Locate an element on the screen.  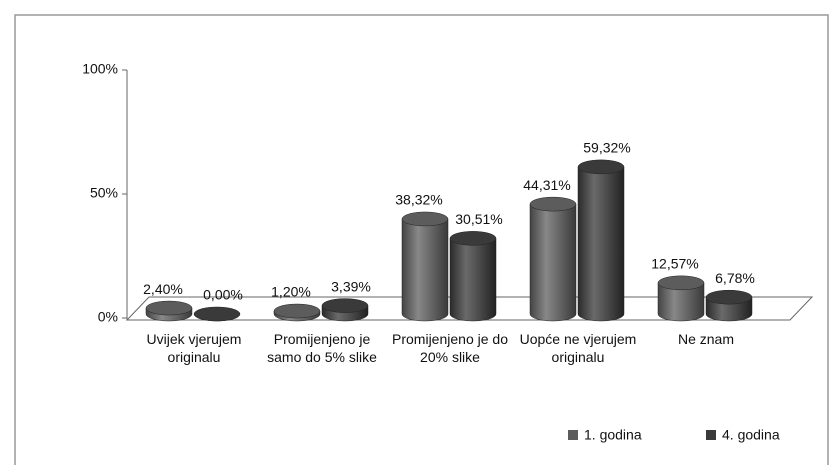
data-label: 2,40% is located at coordinates (163, 289).